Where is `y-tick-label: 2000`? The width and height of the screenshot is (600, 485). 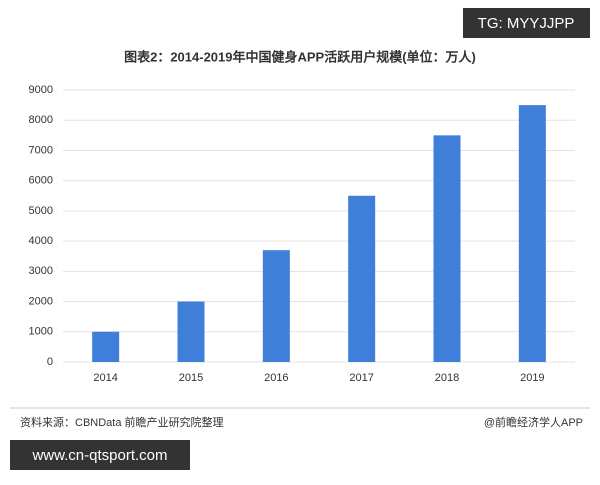
y-tick-label: 2000 is located at coordinates (41, 301).